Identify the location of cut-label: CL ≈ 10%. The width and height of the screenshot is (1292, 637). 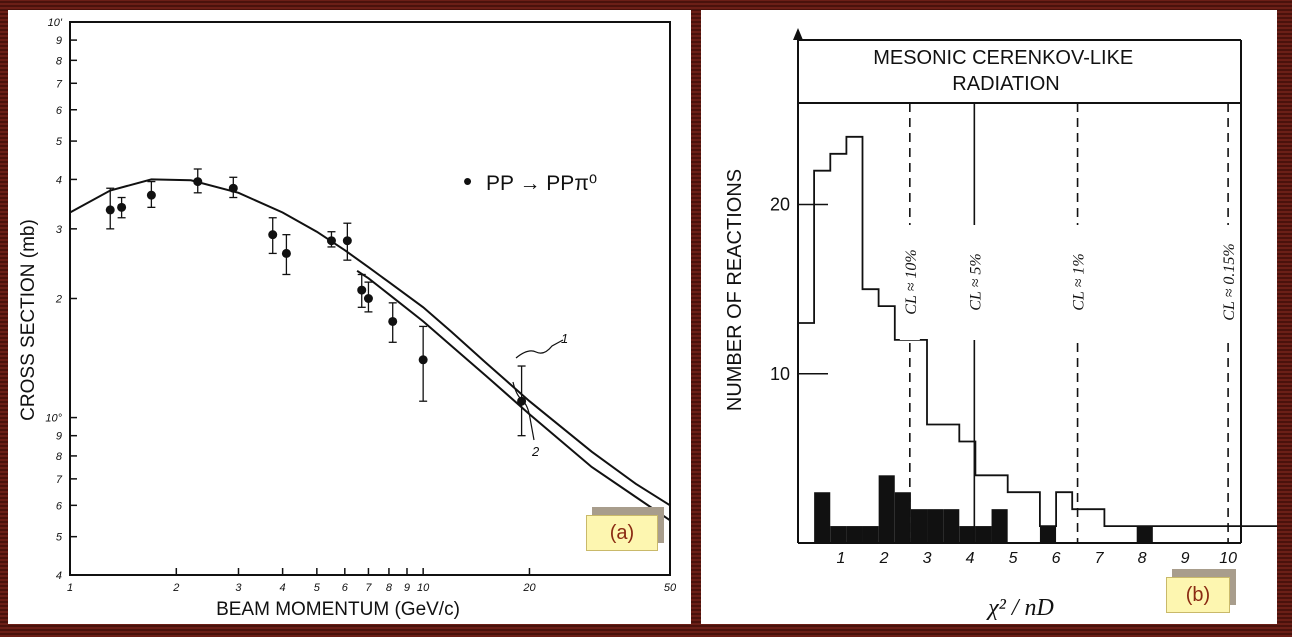
(911, 281).